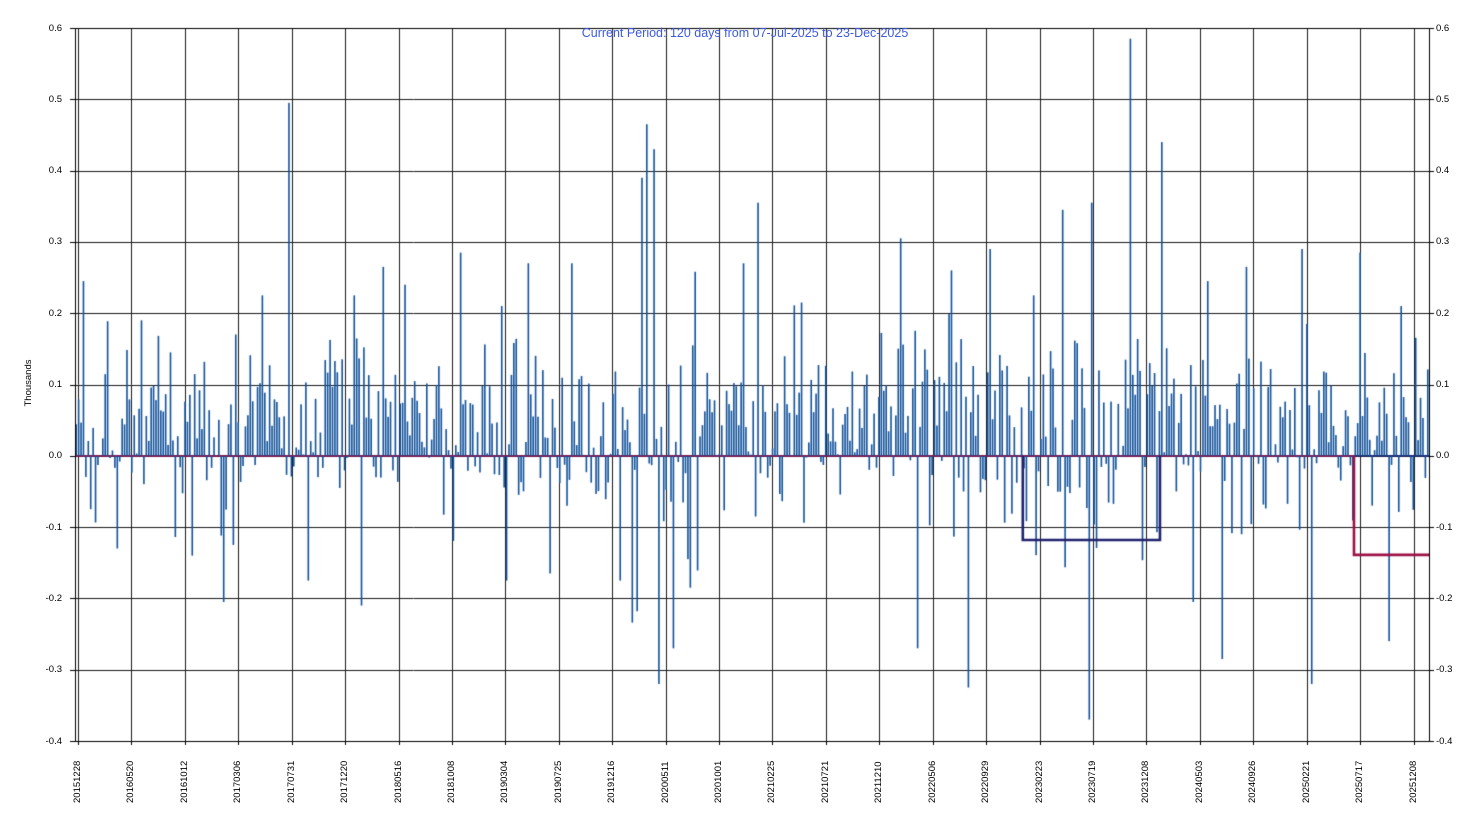 Image resolution: width=1470 pixels, height=820 pixels. Describe the element at coordinates (1146, 781) in the screenshot. I see `x-tick-label: 20231208` at that location.